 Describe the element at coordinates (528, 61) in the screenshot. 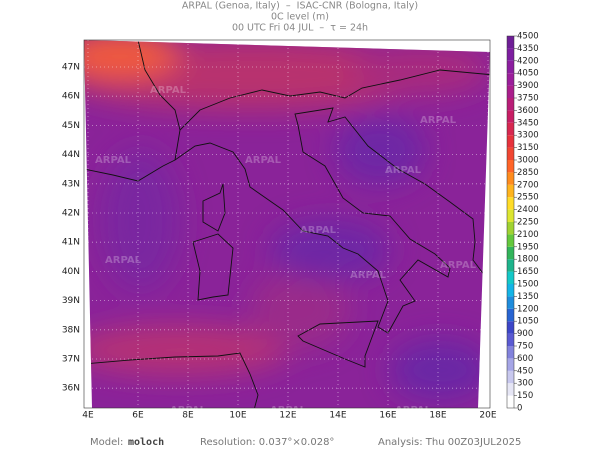

I see `colorbar-label: 4200` at that location.